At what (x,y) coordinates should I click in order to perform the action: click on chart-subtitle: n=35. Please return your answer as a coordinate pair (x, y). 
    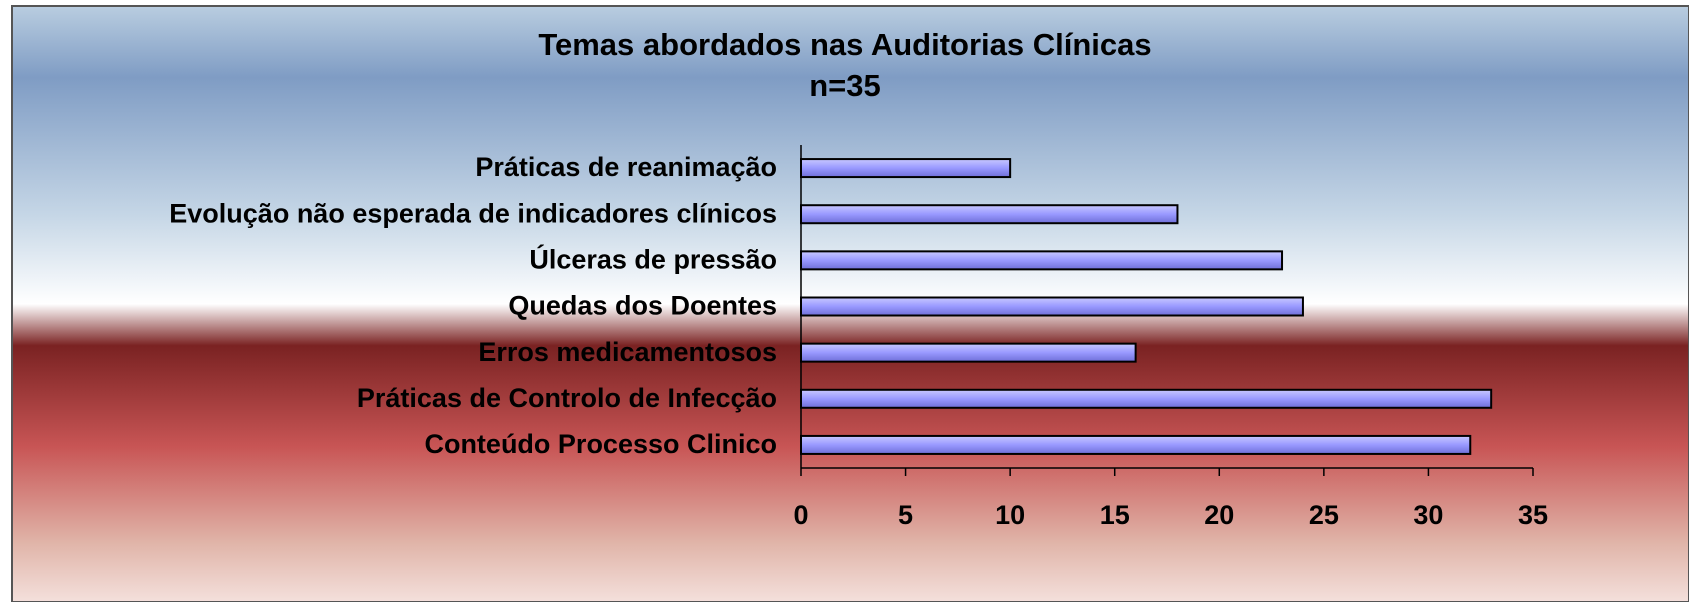
    Looking at the image, I should click on (845, 85).